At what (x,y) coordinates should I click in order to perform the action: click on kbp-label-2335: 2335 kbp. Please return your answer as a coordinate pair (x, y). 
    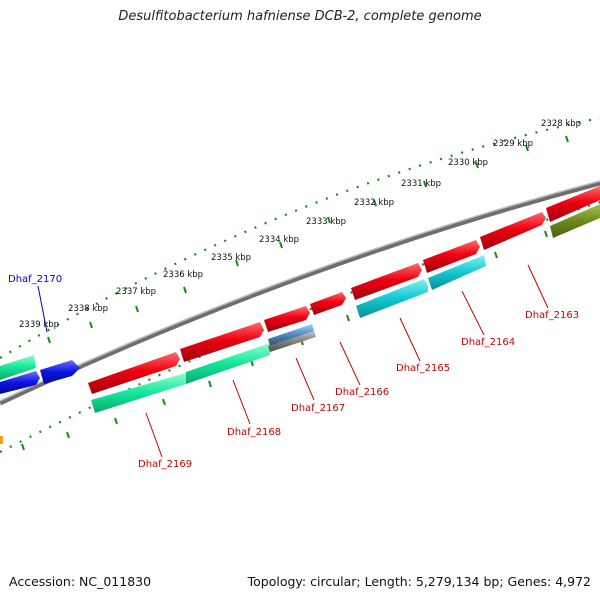
    Looking at the image, I should click on (231, 258).